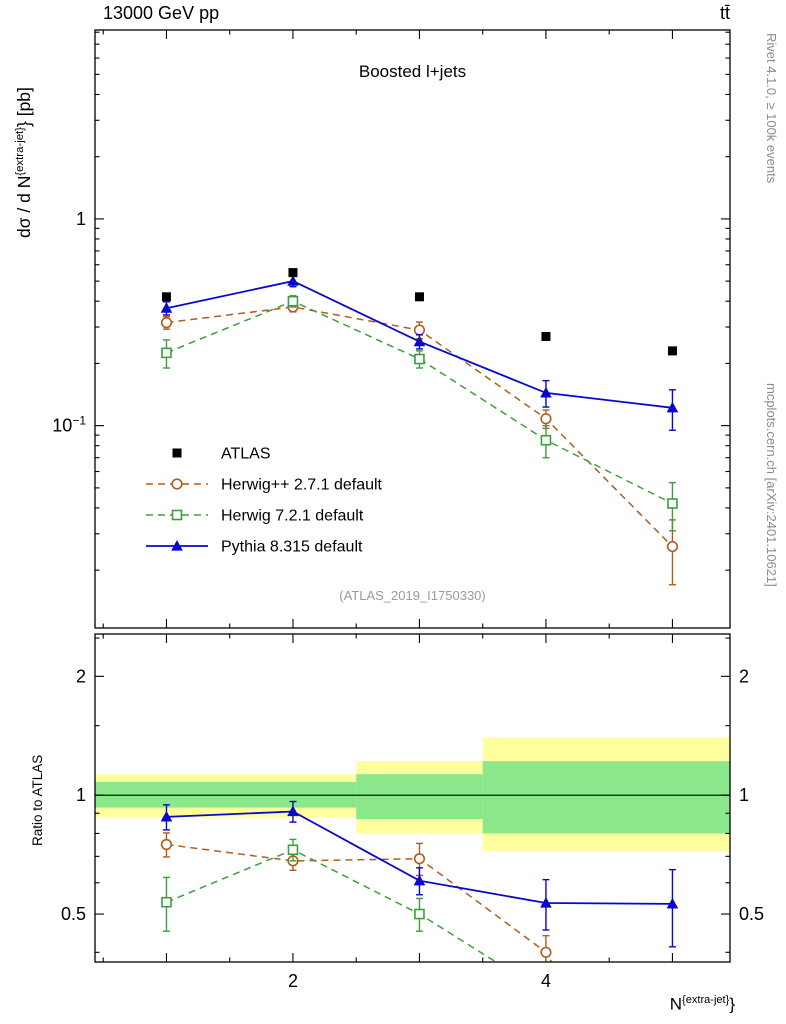  Describe the element at coordinates (292, 547) in the screenshot. I see `legend-label: Pythia 8.315 default` at that location.